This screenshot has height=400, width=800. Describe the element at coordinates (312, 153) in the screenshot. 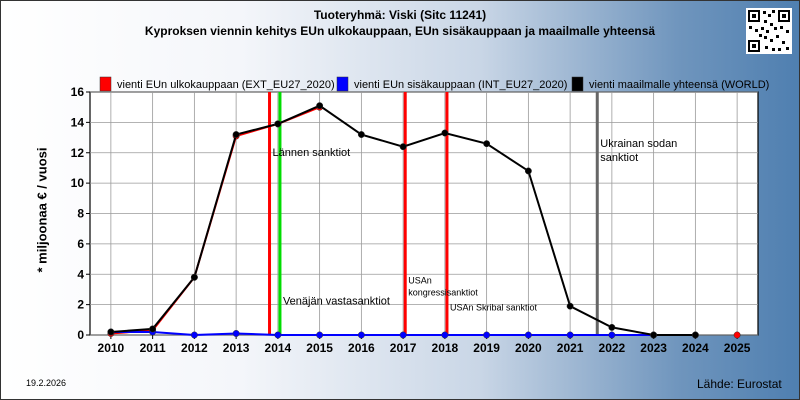

I see `annotation-label: Lännen sanktiot` at that location.